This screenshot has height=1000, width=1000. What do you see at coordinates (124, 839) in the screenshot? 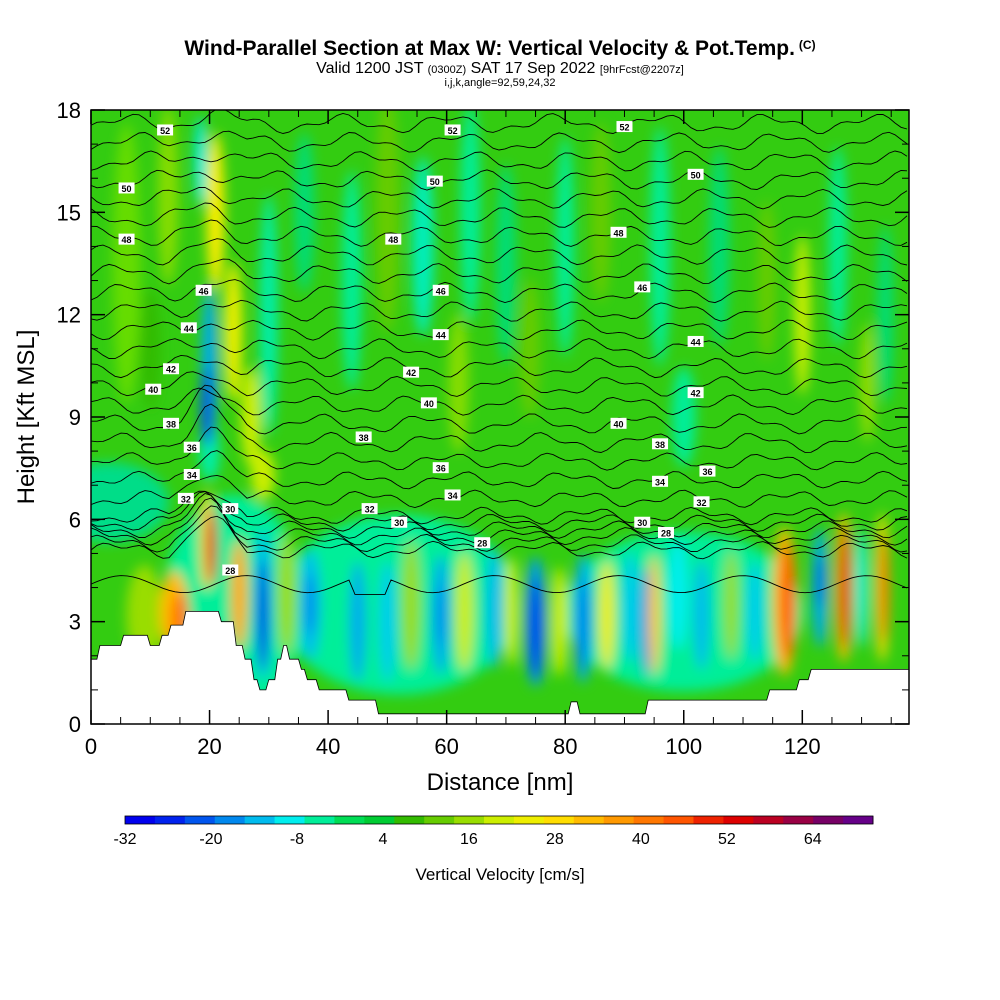
I see `colorbar-tick-label: -32` at bounding box center [124, 839].